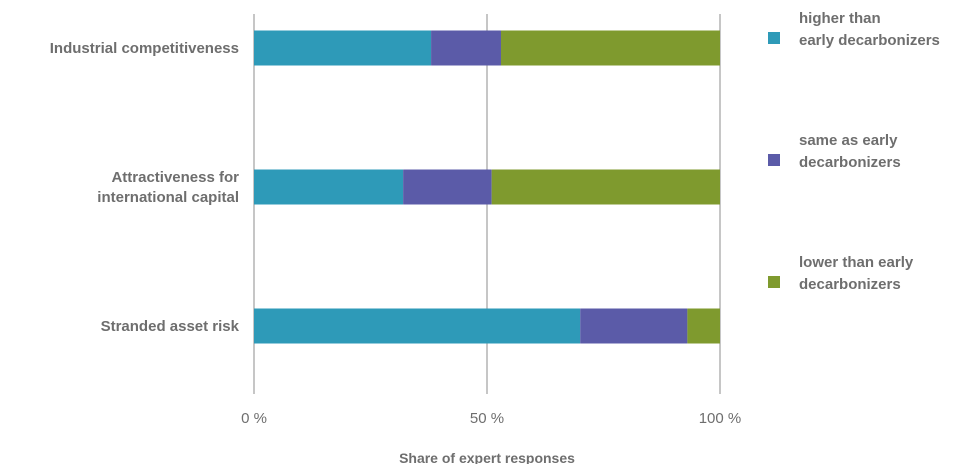 The height and width of the screenshot is (464, 971). Describe the element at coordinates (869, 40) in the screenshot. I see `legend-label-1-line-2: early decarbonizers` at that location.